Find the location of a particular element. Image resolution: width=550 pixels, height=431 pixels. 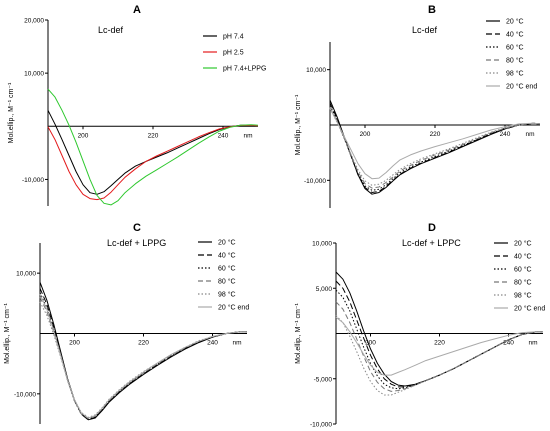

panel-letter: B is located at coordinates (432, 10).